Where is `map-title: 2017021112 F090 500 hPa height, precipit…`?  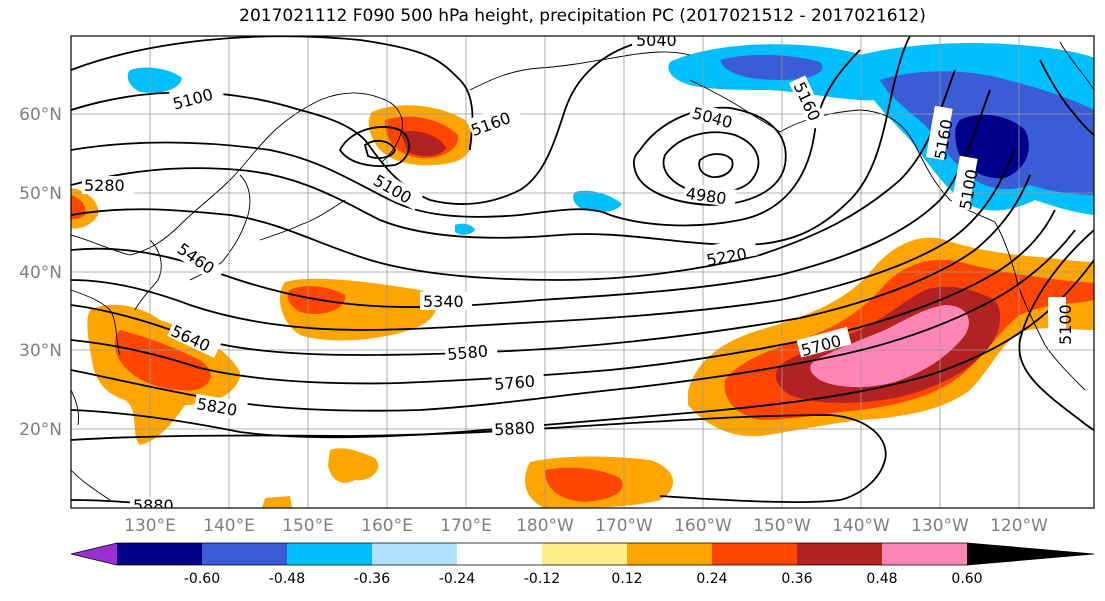
map-title: 2017021112 F090 500 hPa height, precipit… is located at coordinates (582, 16).